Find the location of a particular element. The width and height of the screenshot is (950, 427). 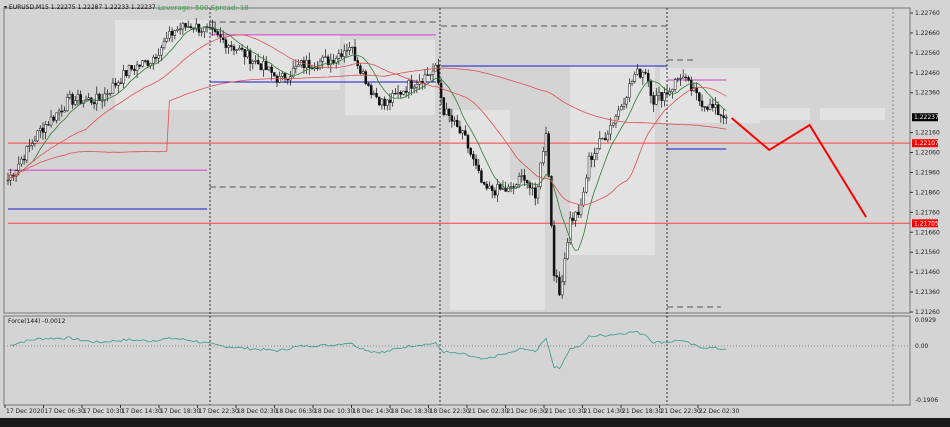

price-label: 1.22360 is located at coordinates (927, 93).